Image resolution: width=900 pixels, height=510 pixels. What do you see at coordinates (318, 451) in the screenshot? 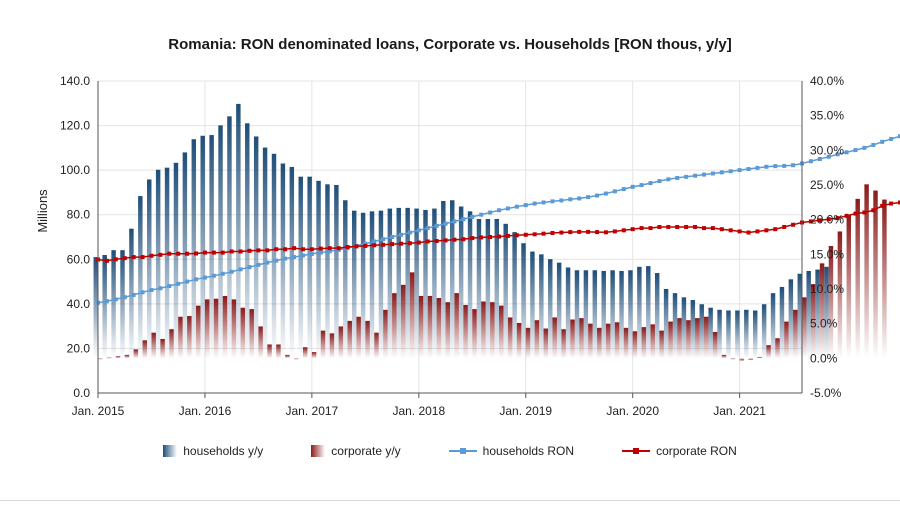
I see `legend-swatch-corporate-yy` at bounding box center [318, 451].